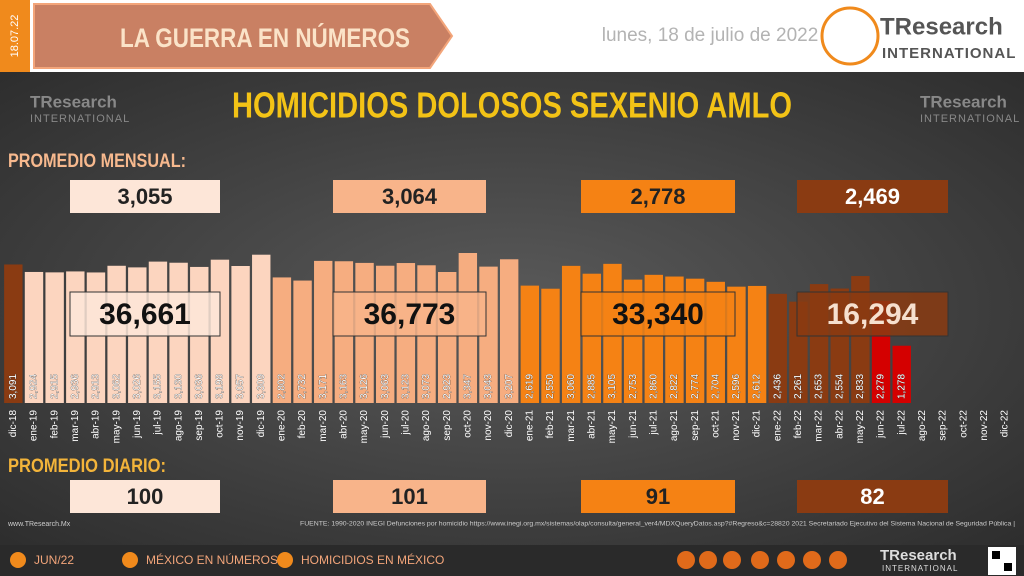 This screenshot has height=576, width=1024. Describe the element at coordinates (116, 427) in the screenshot. I see `x-tick-label: may-19` at that location.